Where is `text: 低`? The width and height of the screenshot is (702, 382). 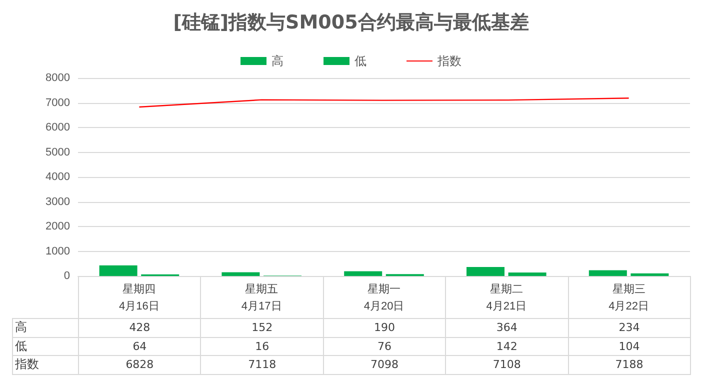
text: 低 is located at coordinates (21, 345).